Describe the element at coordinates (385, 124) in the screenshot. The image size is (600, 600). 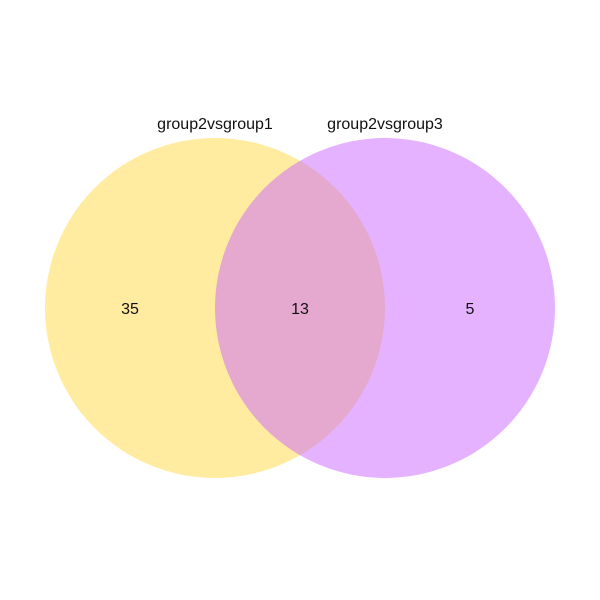
I see `set-label-group2vsgroup3: group2vsgroup3` at that location.